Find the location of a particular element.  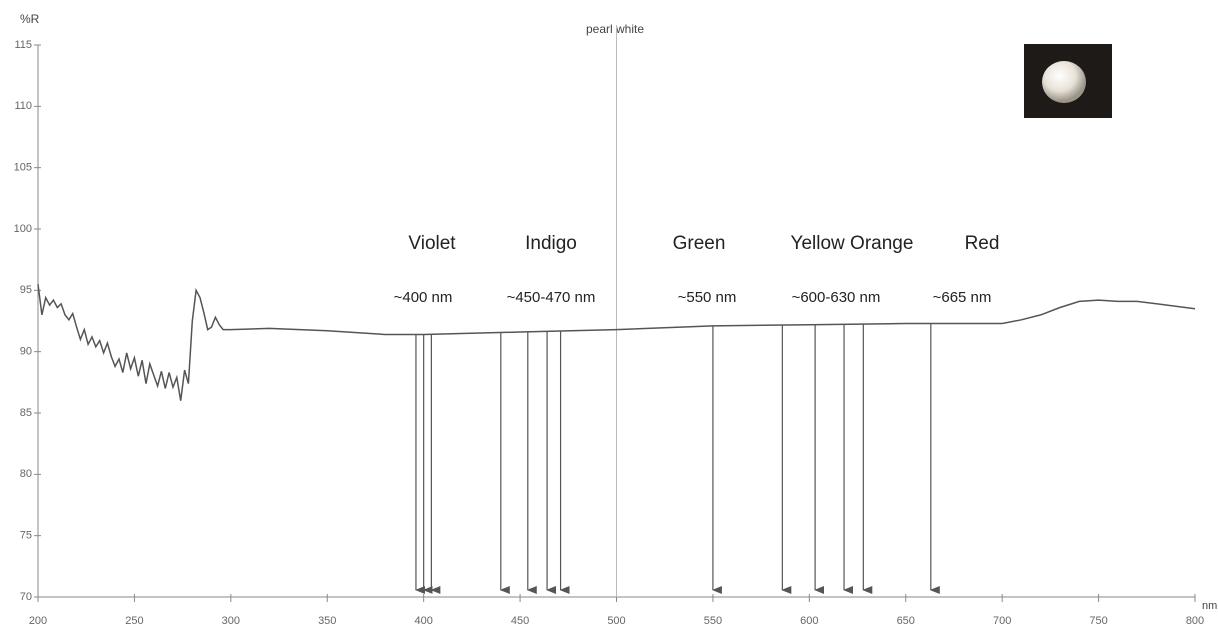

y-tick-label: 70 is located at coordinates (26, 597).